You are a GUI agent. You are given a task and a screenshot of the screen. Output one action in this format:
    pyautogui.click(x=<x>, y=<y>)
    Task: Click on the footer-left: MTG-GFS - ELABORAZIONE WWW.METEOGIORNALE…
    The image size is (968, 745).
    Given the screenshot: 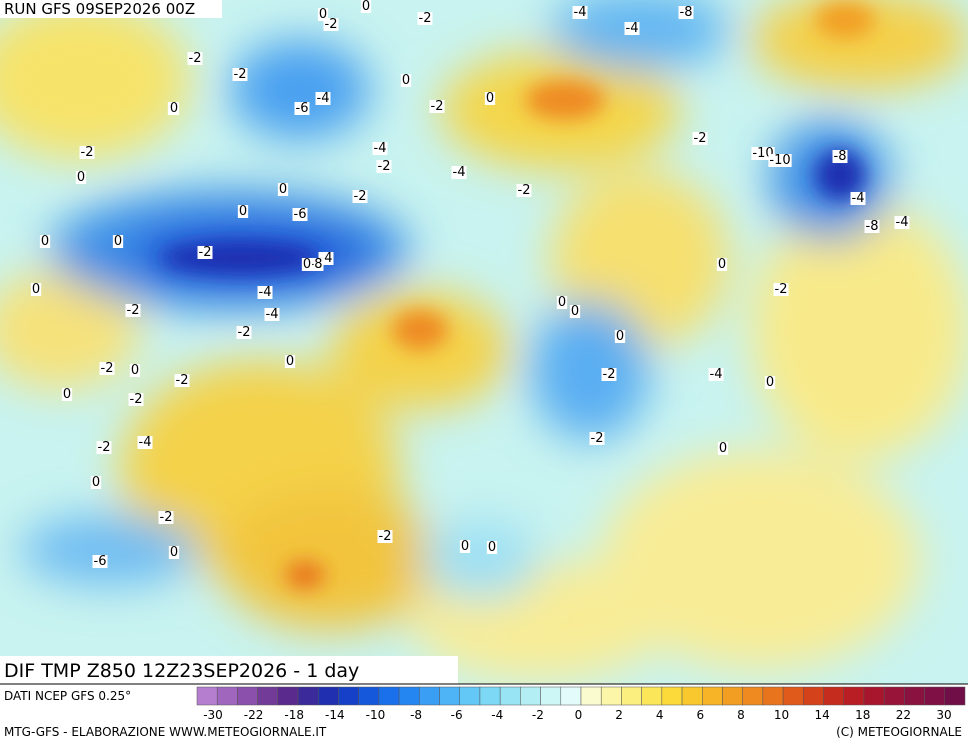 What is the action you would take?
    pyautogui.click(x=165, y=732)
    